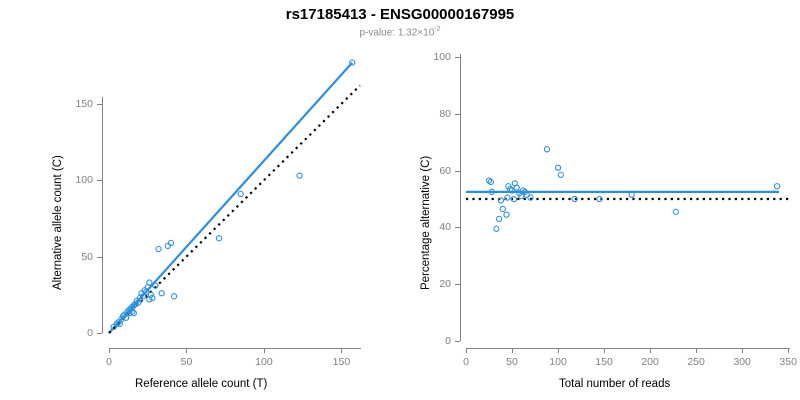 This screenshot has width=800, height=400. I want to click on y-tick-label: 50, so click(87, 256).